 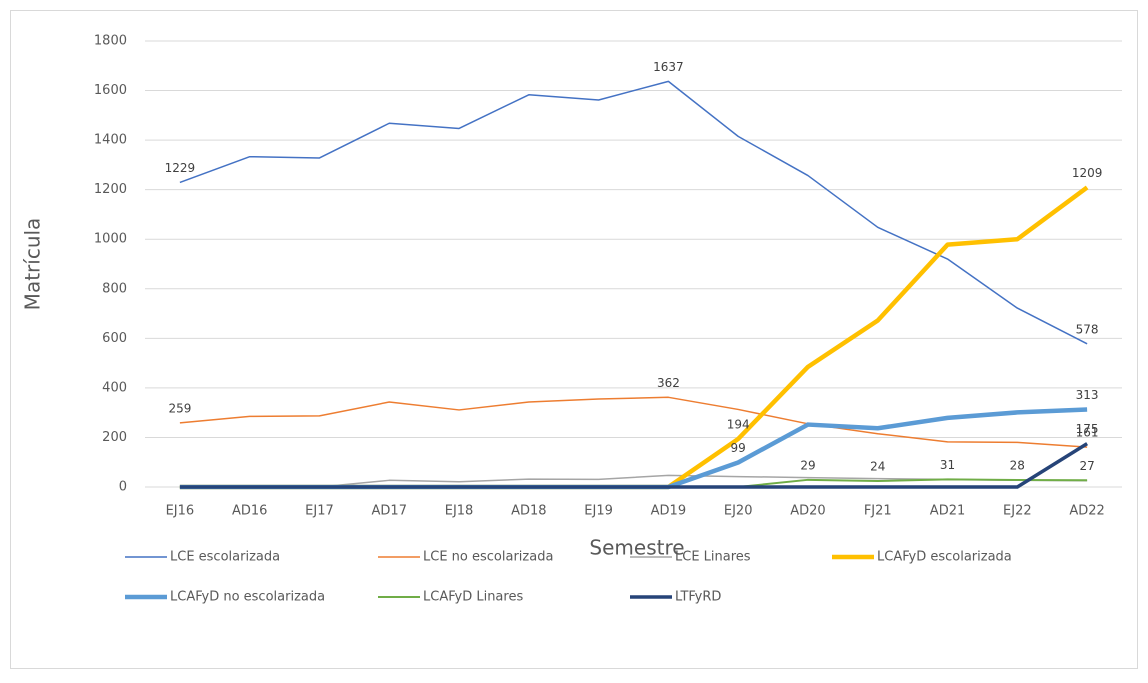 I want to click on data-label: 24, so click(x=877, y=467).